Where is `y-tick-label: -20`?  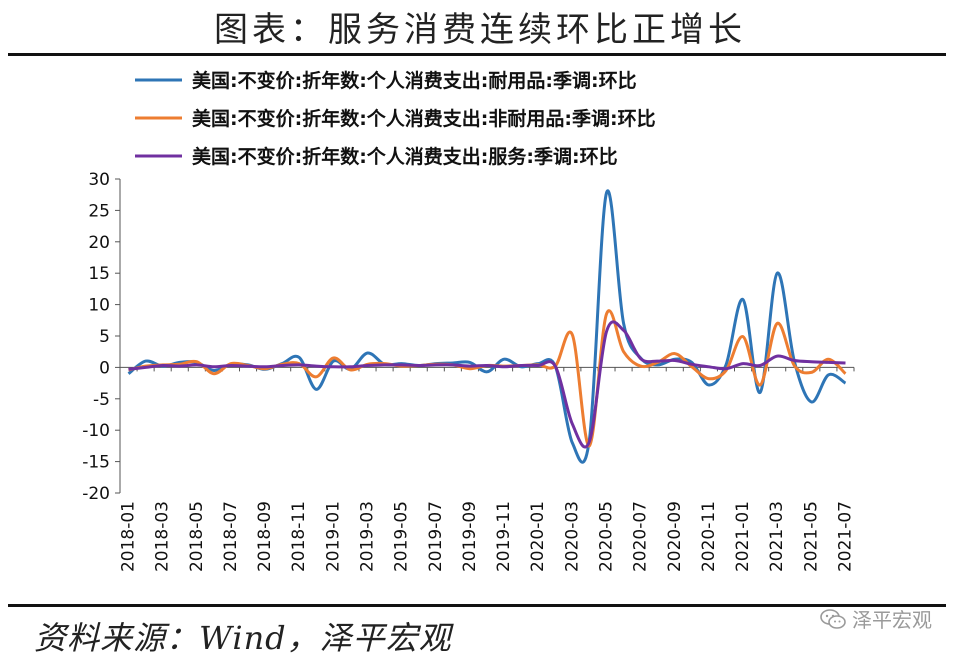 y-tick-label: -20 is located at coordinates (96, 494).